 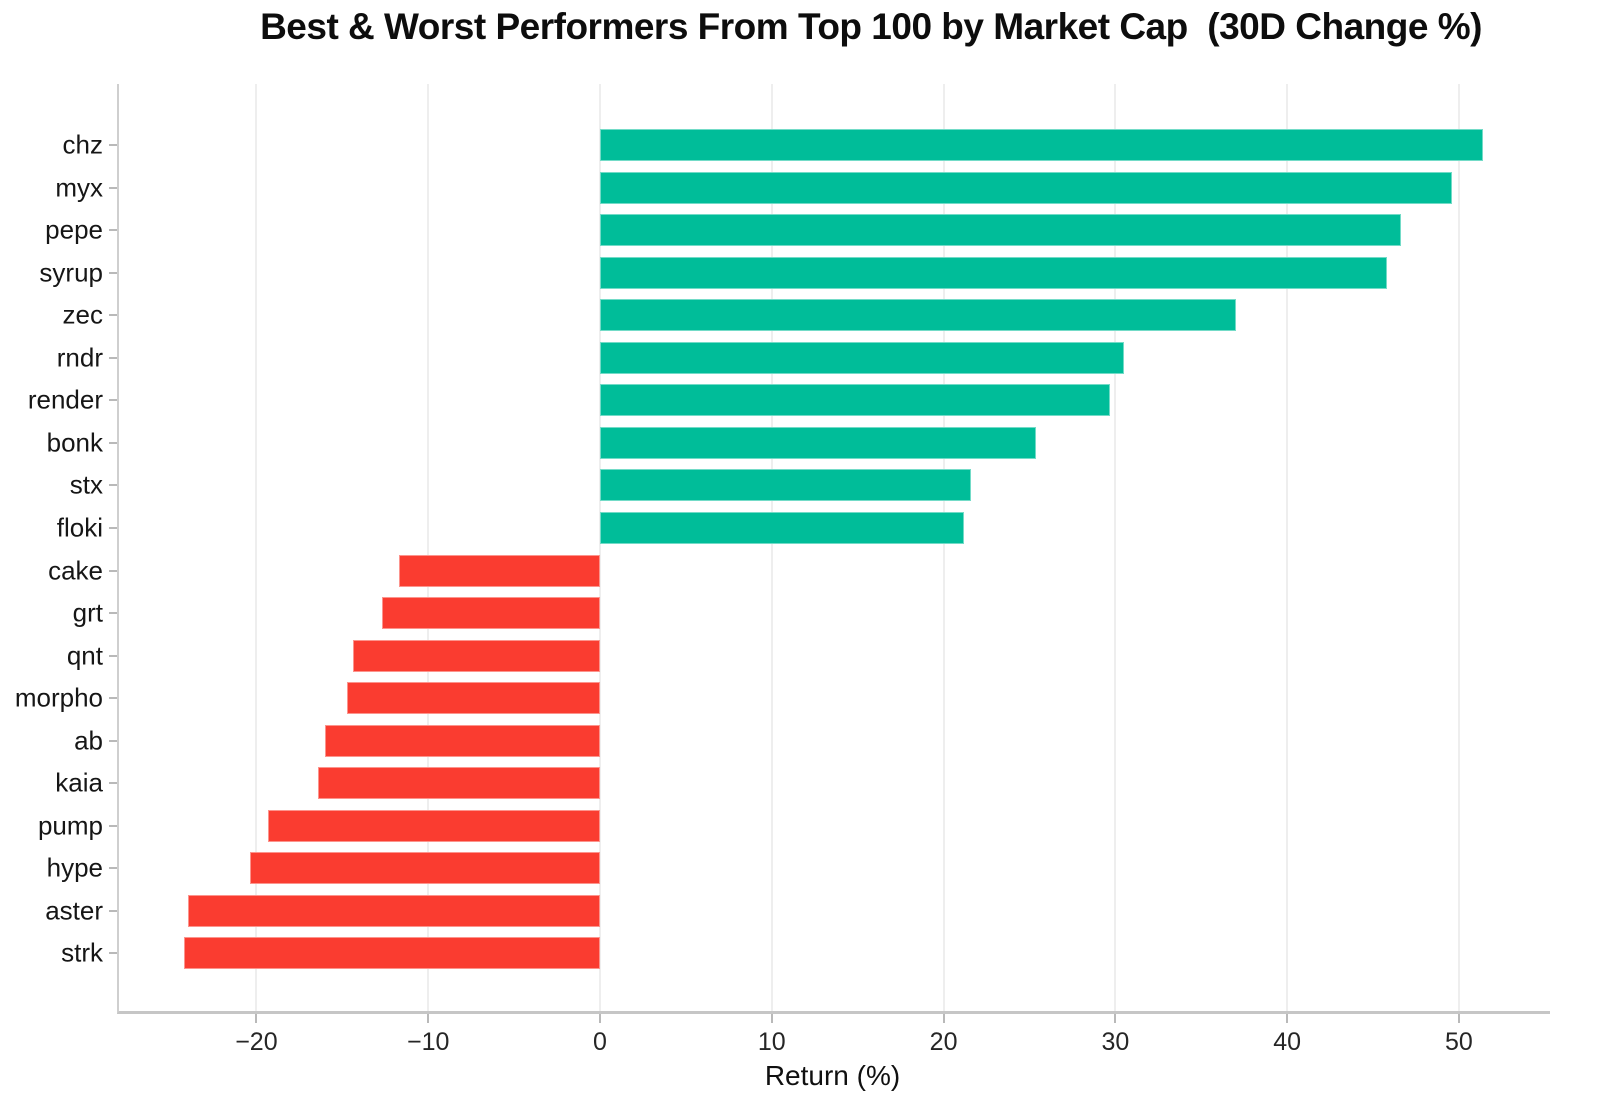 I want to click on y-tick-label: grt, so click(x=87, y=612).